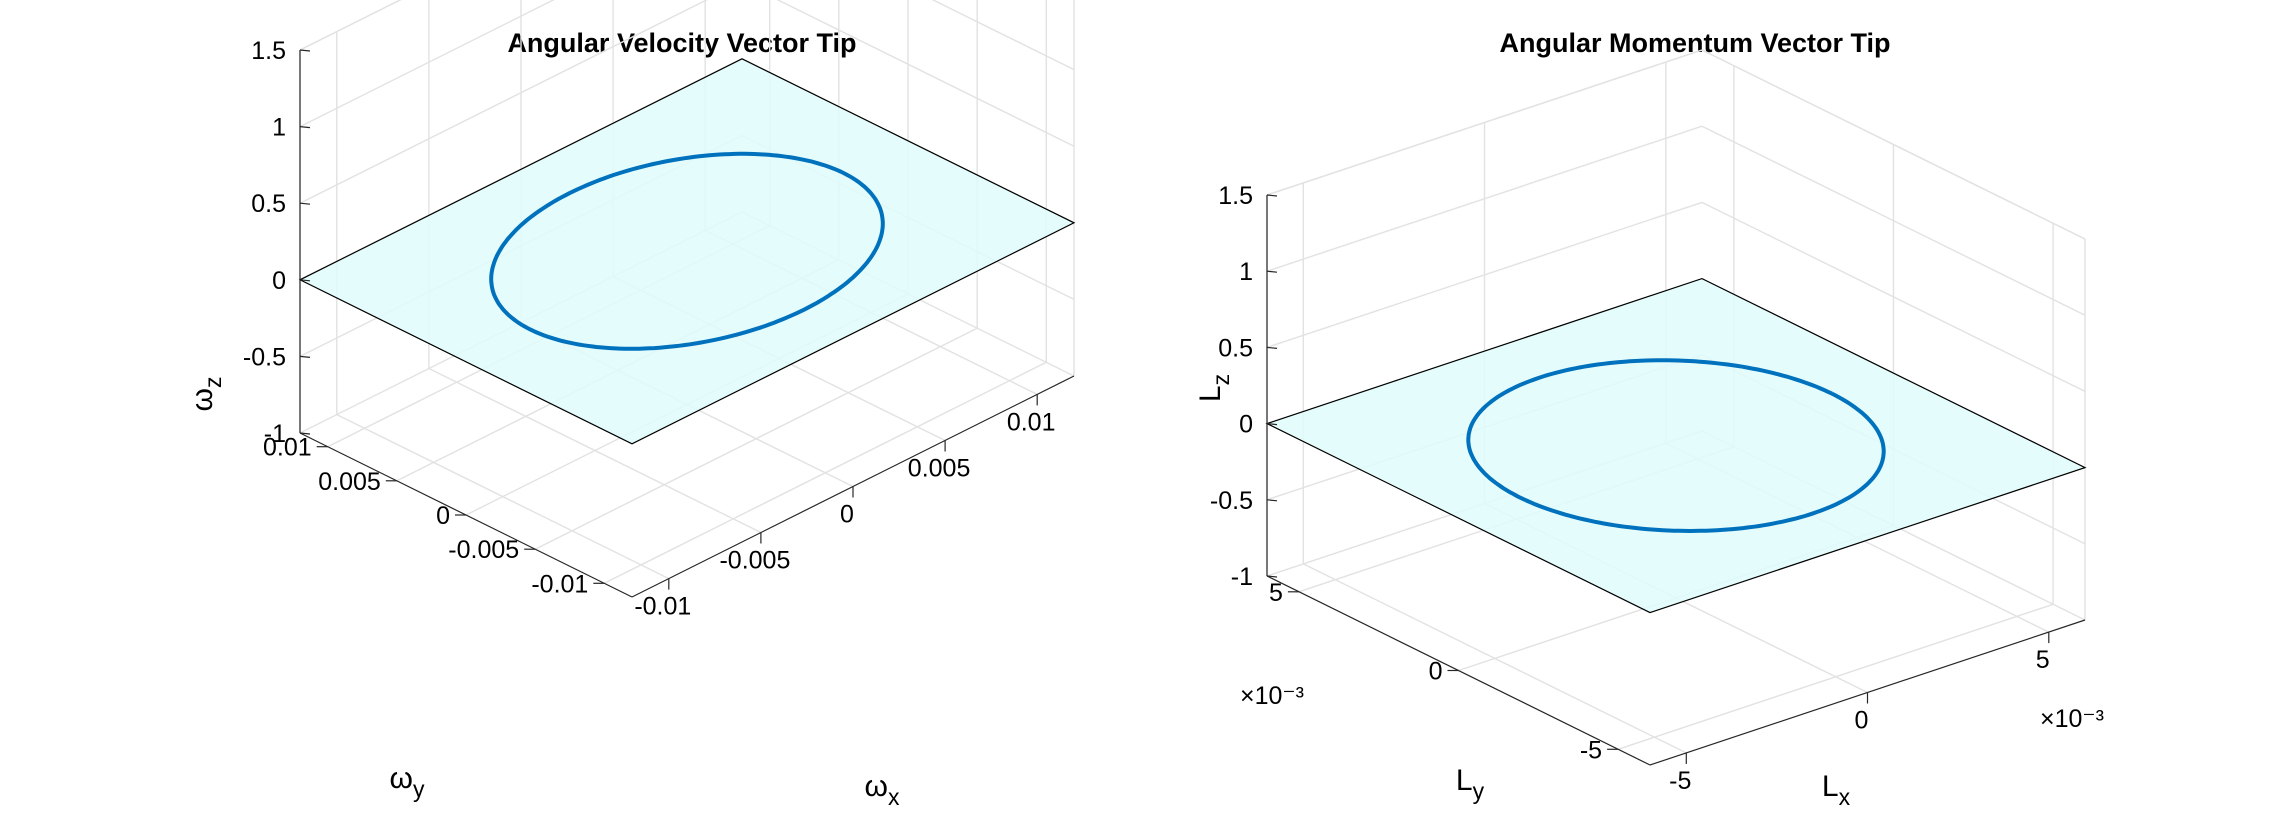 This screenshot has height=840, width=2276. I want to click on plane-z0, so click(1676, 445).